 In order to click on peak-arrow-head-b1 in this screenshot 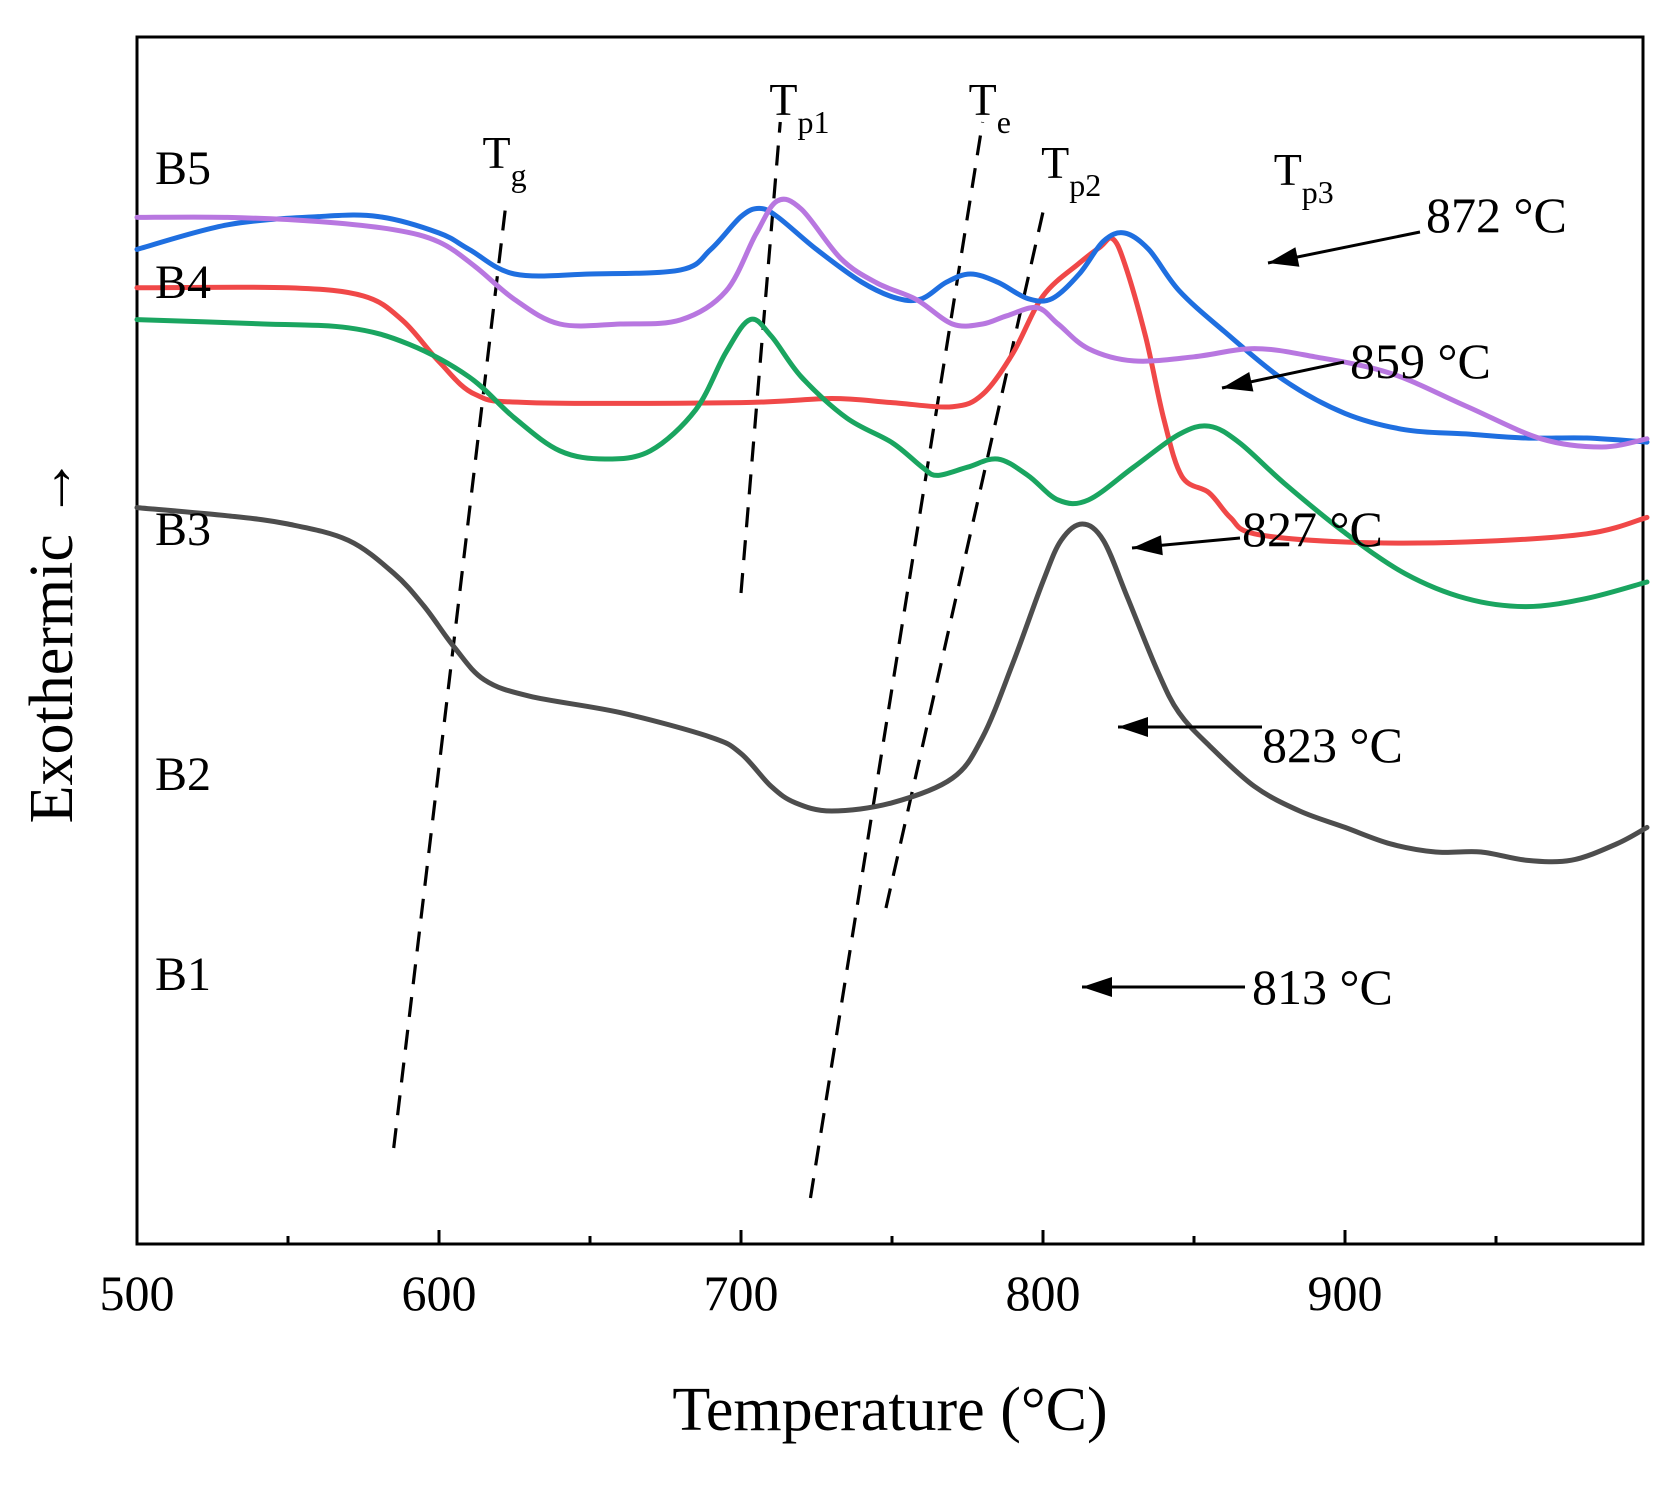, I will do `click(1097, 987)`.